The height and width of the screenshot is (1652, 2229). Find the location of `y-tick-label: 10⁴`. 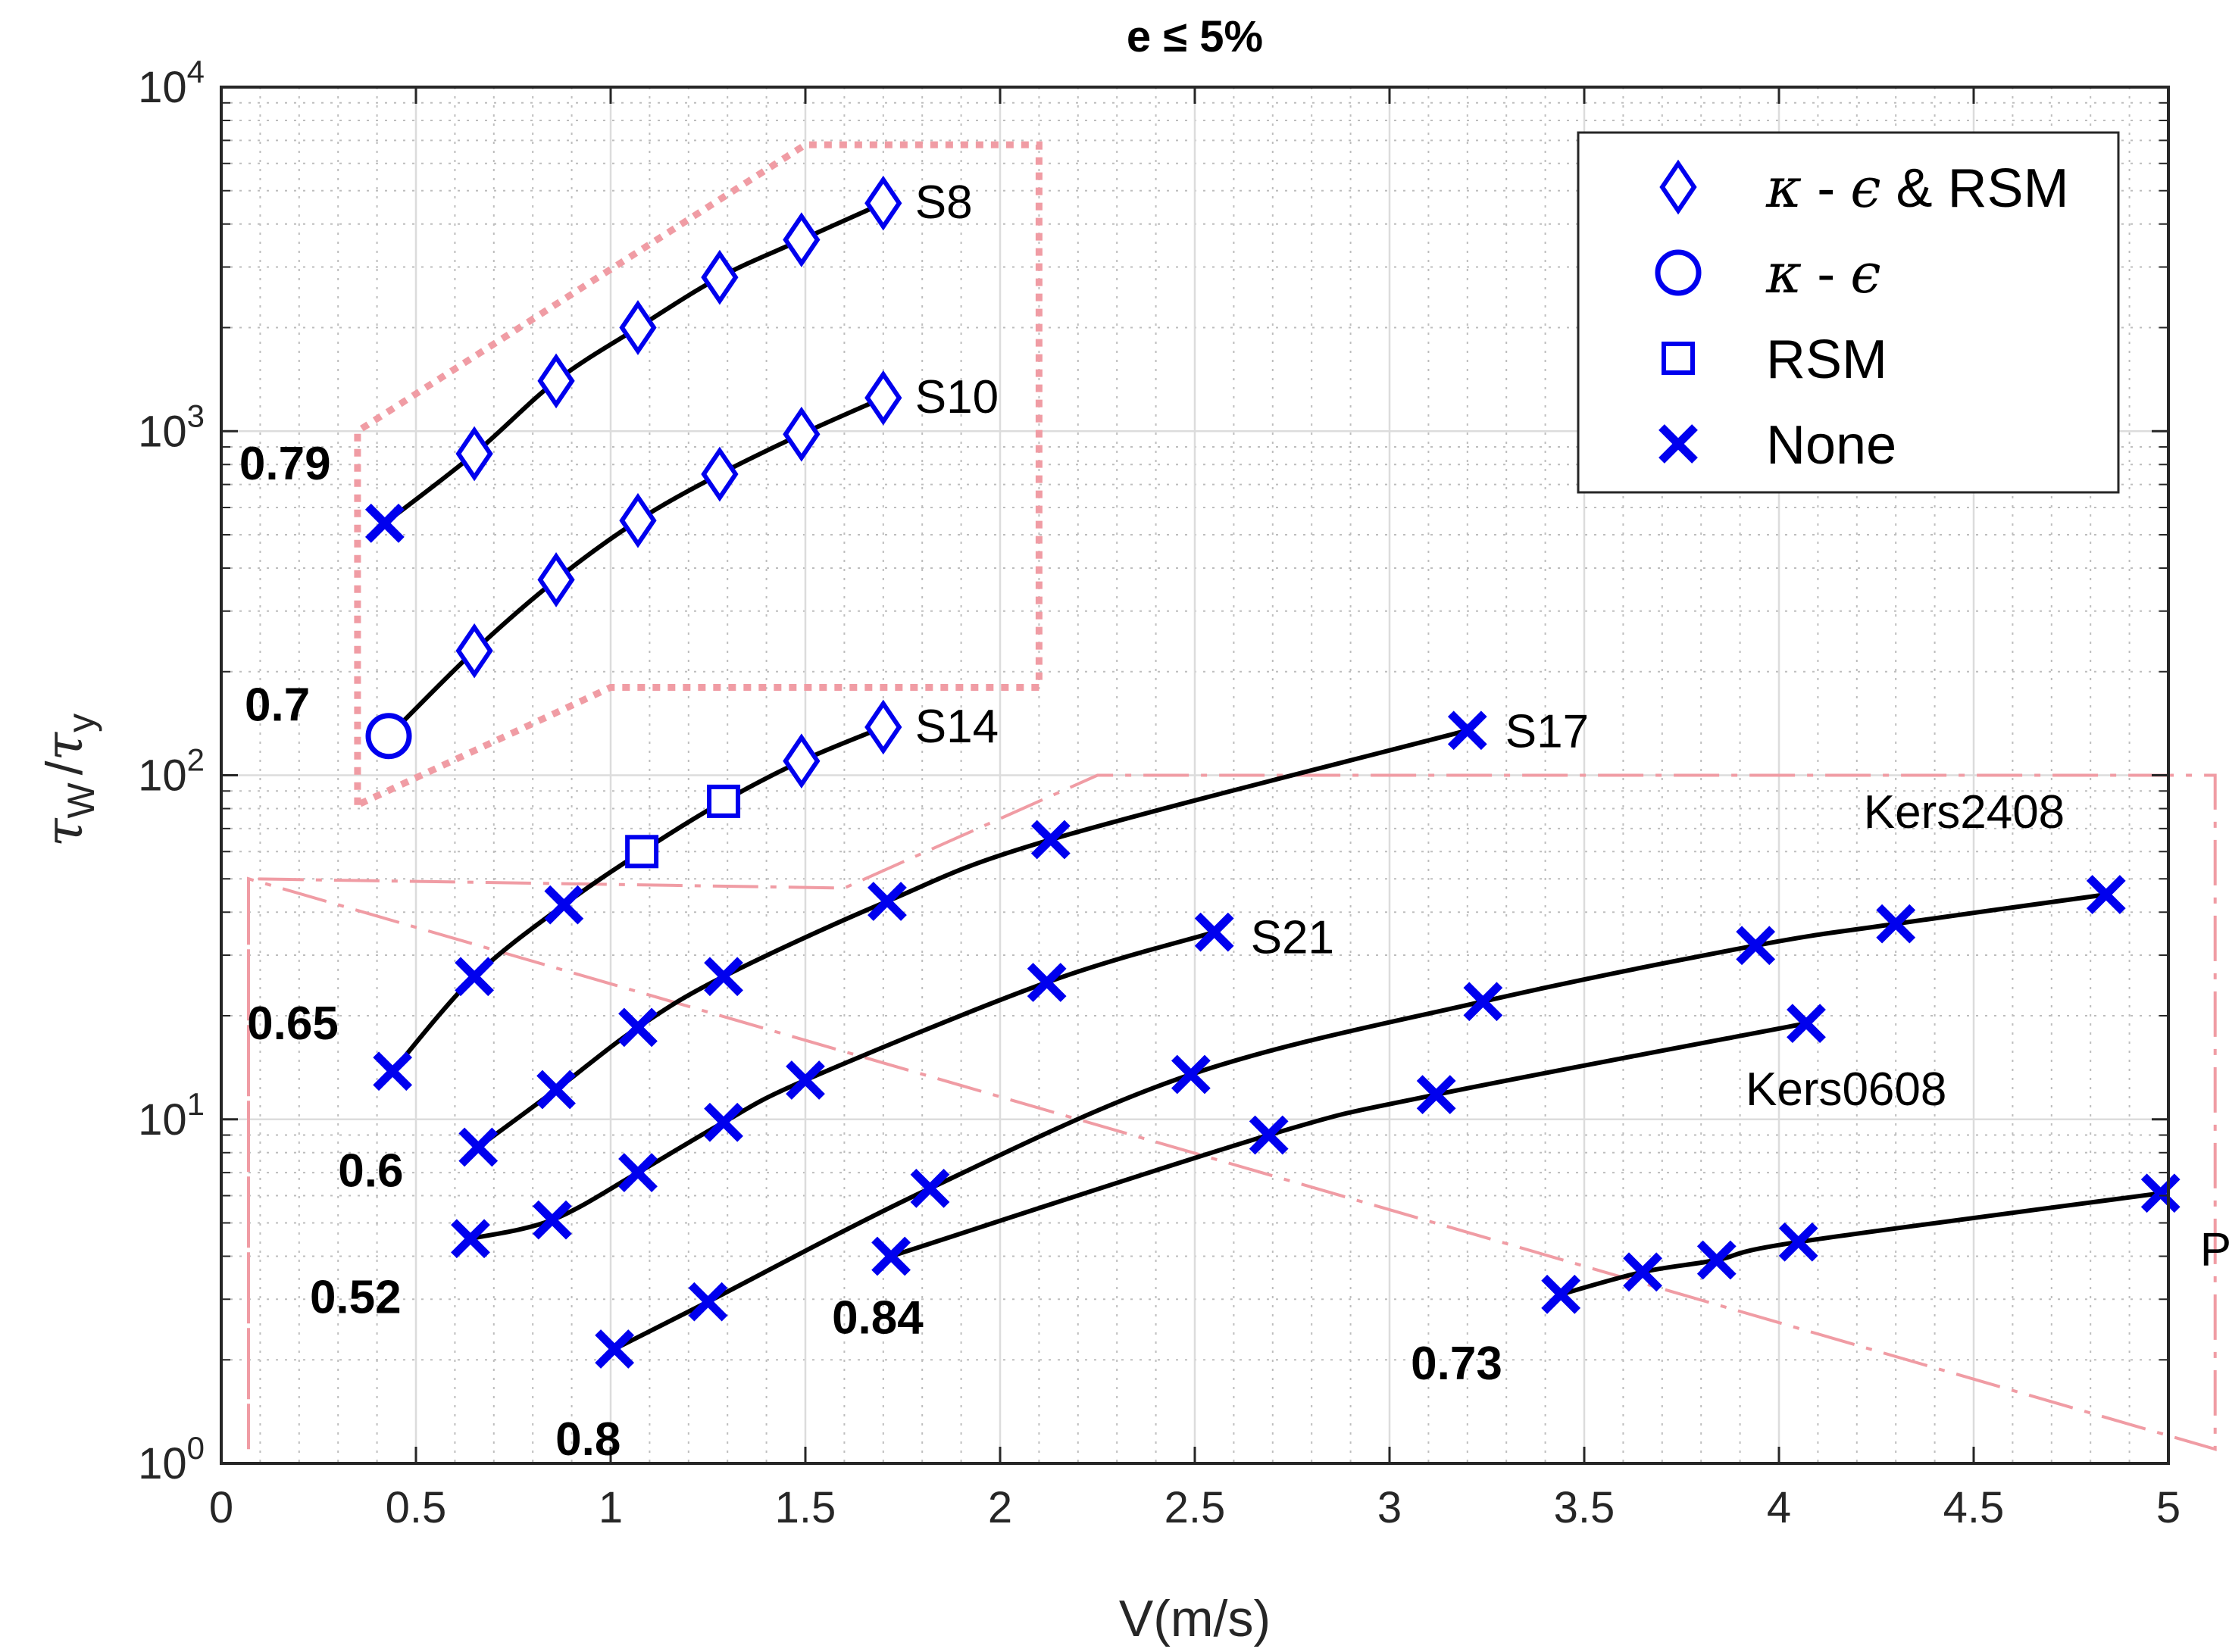

y-tick-label: 10⁴ is located at coordinates (171, 83).